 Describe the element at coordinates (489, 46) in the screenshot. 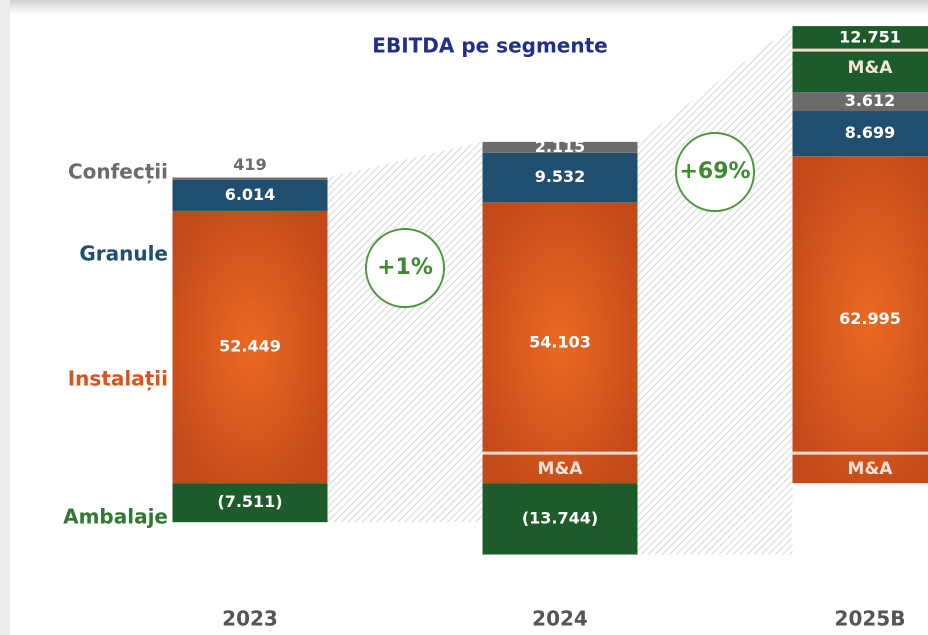

I see `chart-title: EBITDA pe segmente` at that location.